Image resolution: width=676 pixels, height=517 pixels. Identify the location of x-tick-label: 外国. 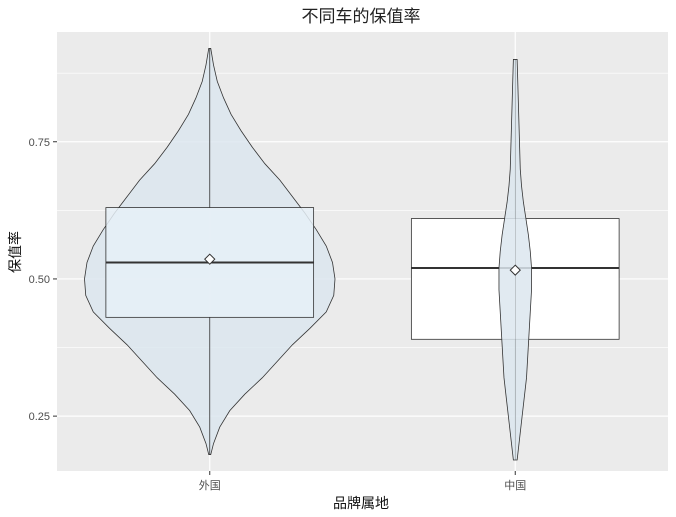
(210, 485).